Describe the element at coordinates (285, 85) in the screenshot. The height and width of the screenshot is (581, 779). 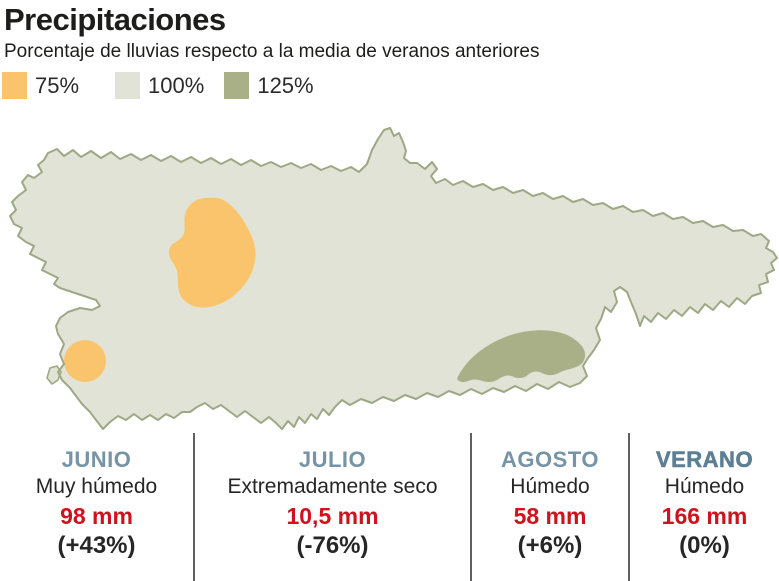
I see `legend-label-125: 125%` at that location.